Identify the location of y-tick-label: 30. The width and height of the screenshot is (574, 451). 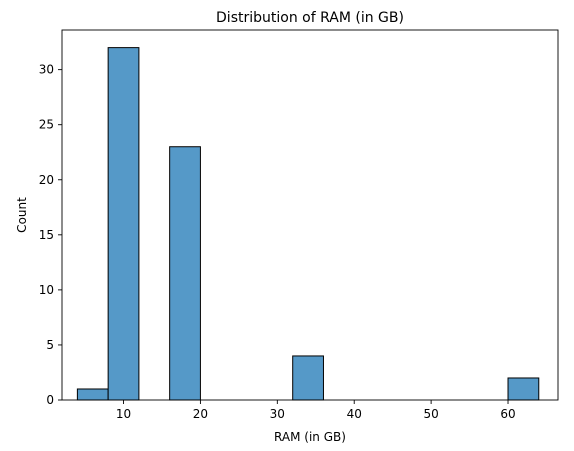
(46, 70).